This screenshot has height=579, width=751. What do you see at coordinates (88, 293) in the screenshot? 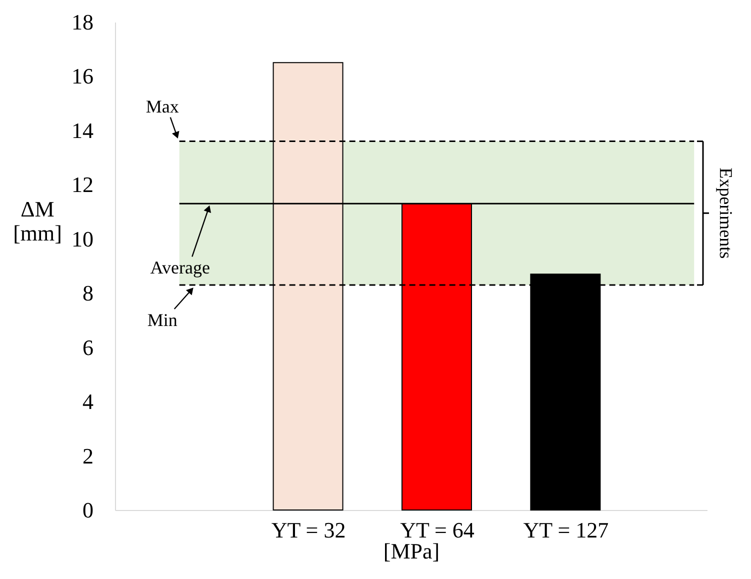
I see `y-tick-label: 8` at bounding box center [88, 293].